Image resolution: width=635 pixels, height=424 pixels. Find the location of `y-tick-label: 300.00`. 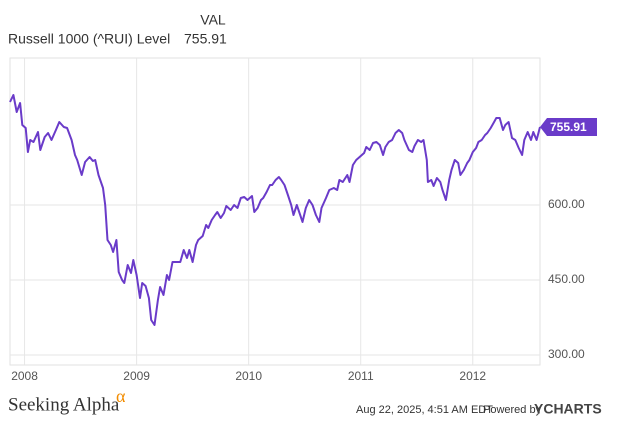

y-tick-label: 300.00 is located at coordinates (566, 354).